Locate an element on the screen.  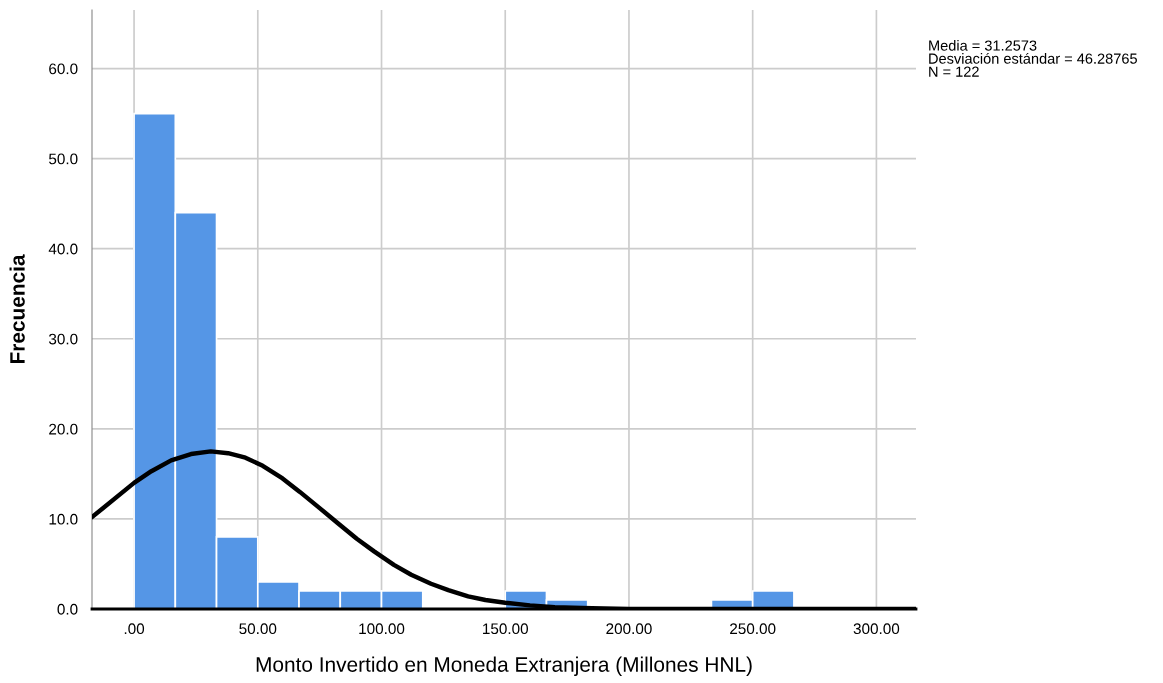
y-tick-label: 20.0 is located at coordinates (63, 429).